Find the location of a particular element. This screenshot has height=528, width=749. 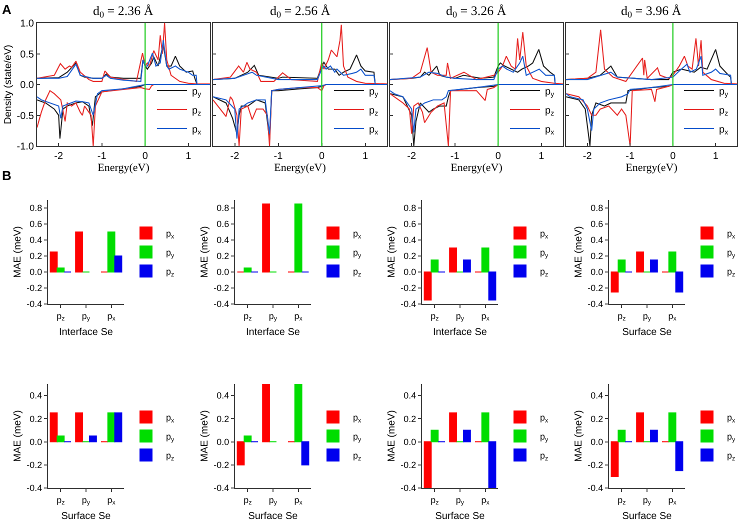

chart-title: d$_{0}$ = 2.56 Å is located at coordinates (300, 11).